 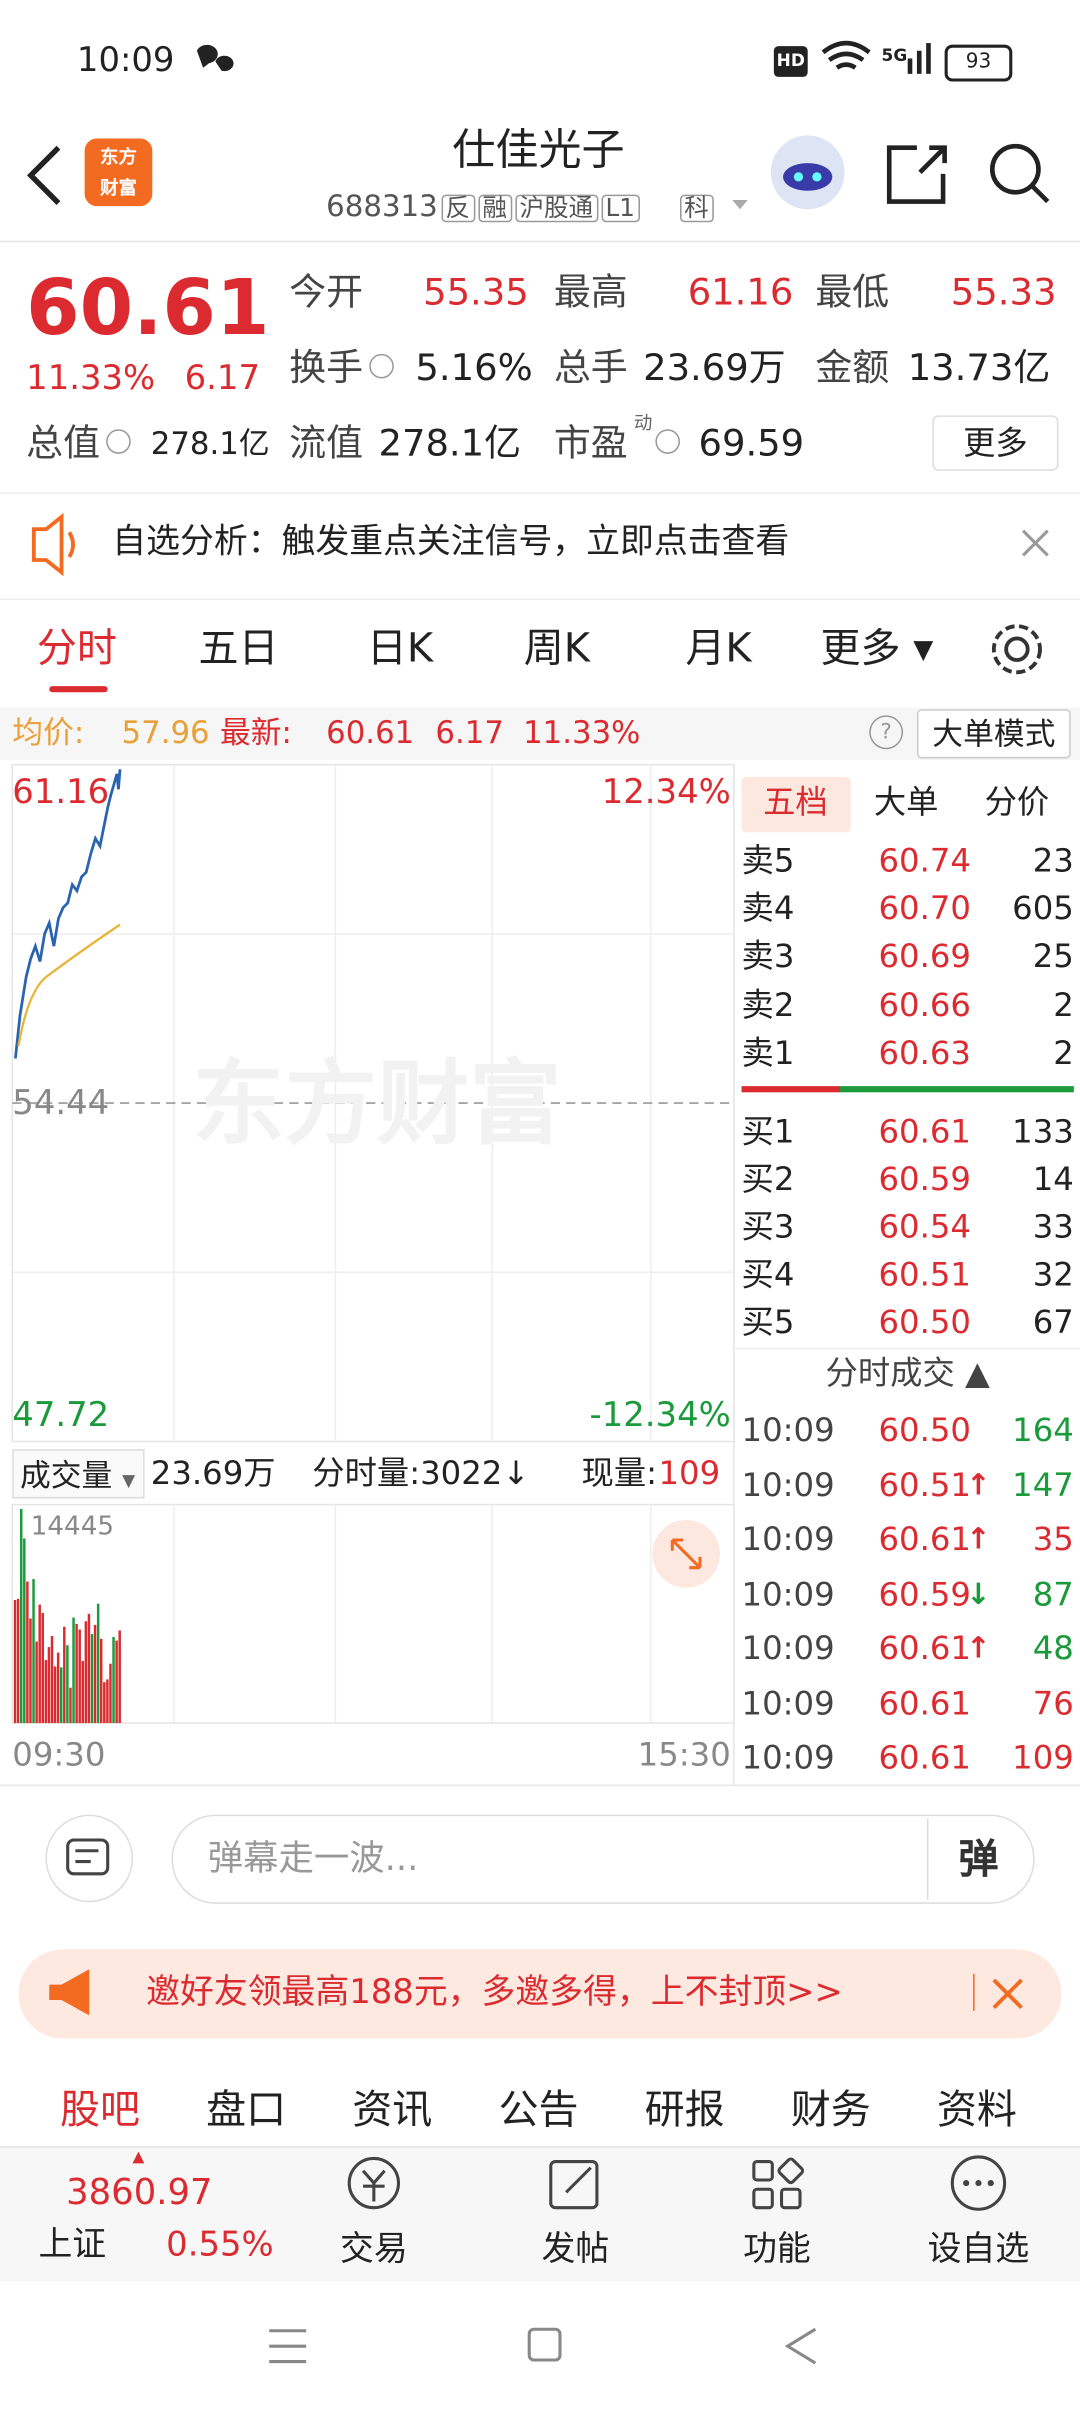 What do you see at coordinates (373, 2250) in the screenshot?
I see `nav-button: 交易` at bounding box center [373, 2250].